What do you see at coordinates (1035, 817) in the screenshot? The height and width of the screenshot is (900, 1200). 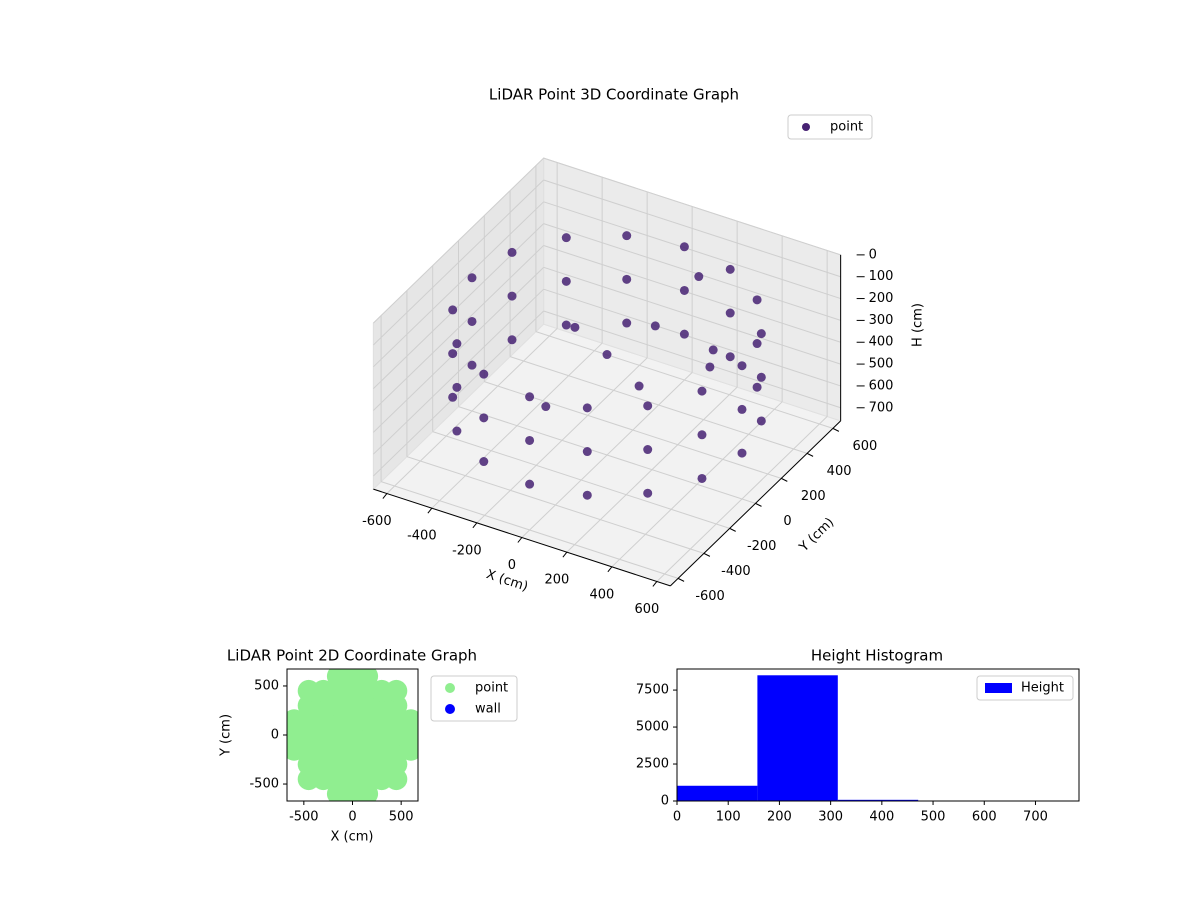 I see `x-tick-label: 700` at bounding box center [1035, 817].